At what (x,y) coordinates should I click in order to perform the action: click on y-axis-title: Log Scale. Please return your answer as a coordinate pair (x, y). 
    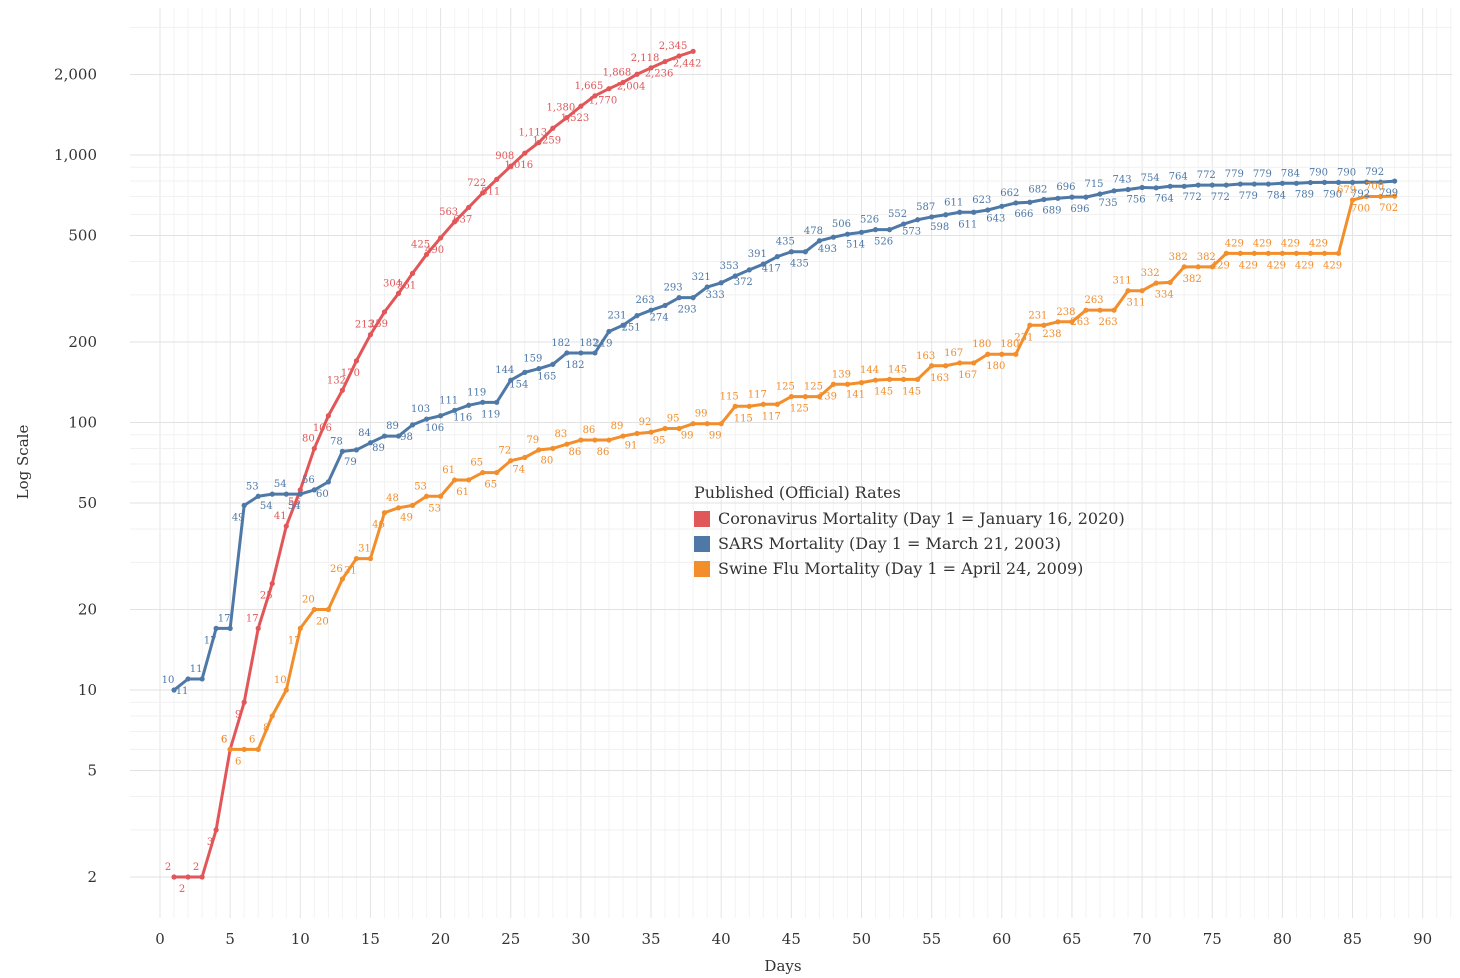
    Looking at the image, I should click on (23, 462).